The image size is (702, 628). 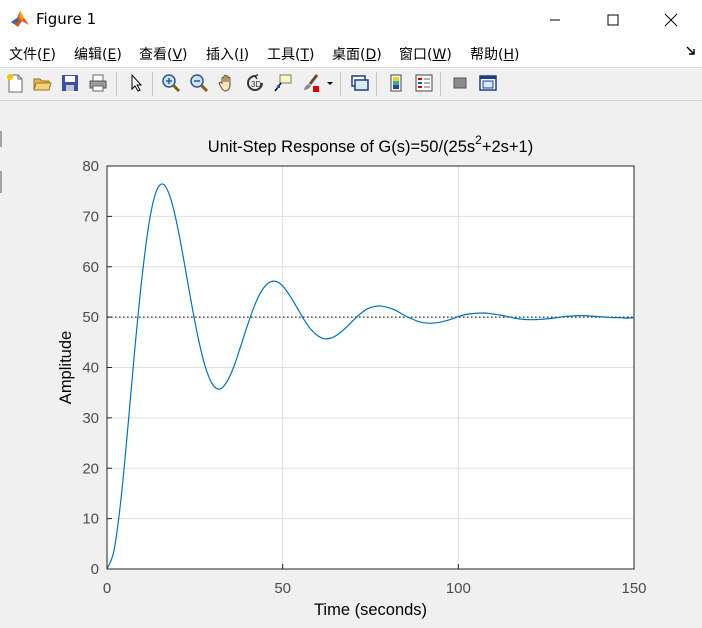 I want to click on menu-edit: 编辑(E), so click(x=98, y=55).